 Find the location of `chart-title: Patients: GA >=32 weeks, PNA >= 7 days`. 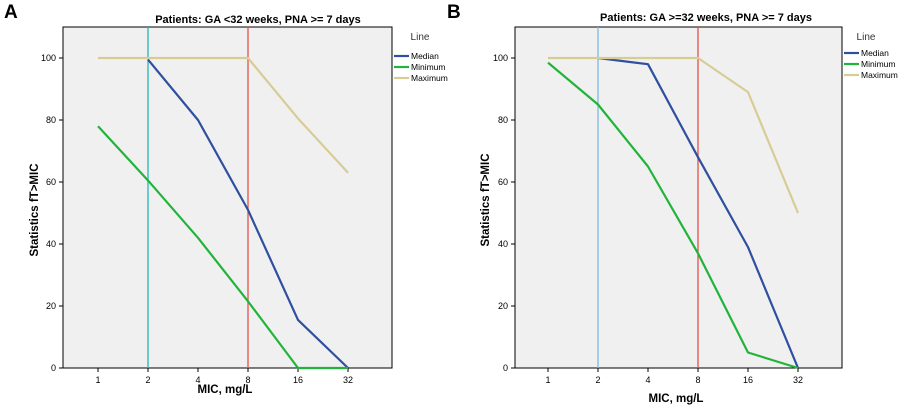

chart-title: Patients: GA >=32 weeks, PNA >= 7 days is located at coordinates (706, 18).